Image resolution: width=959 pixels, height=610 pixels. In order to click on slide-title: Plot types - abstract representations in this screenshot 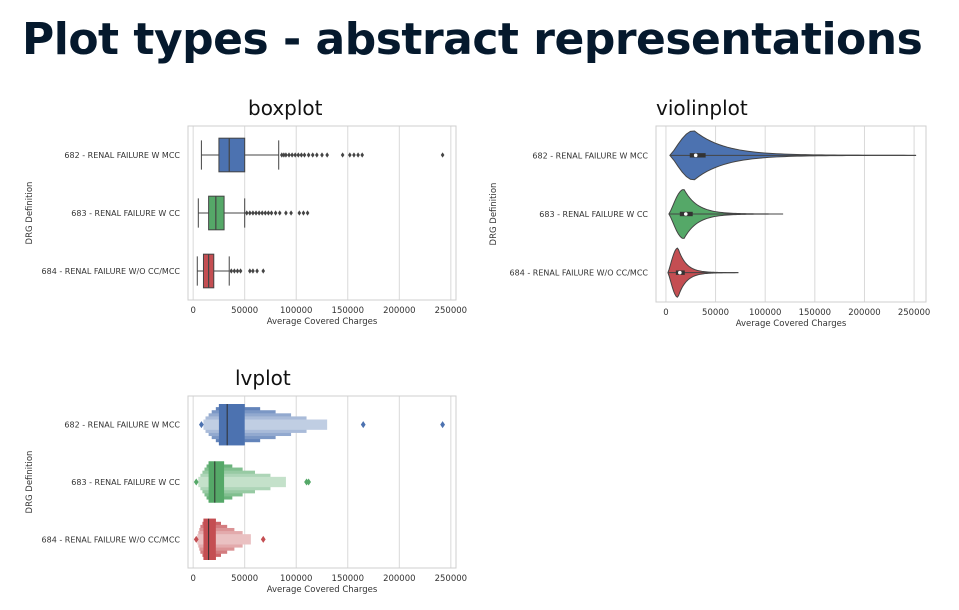, I will do `click(472, 39)`.